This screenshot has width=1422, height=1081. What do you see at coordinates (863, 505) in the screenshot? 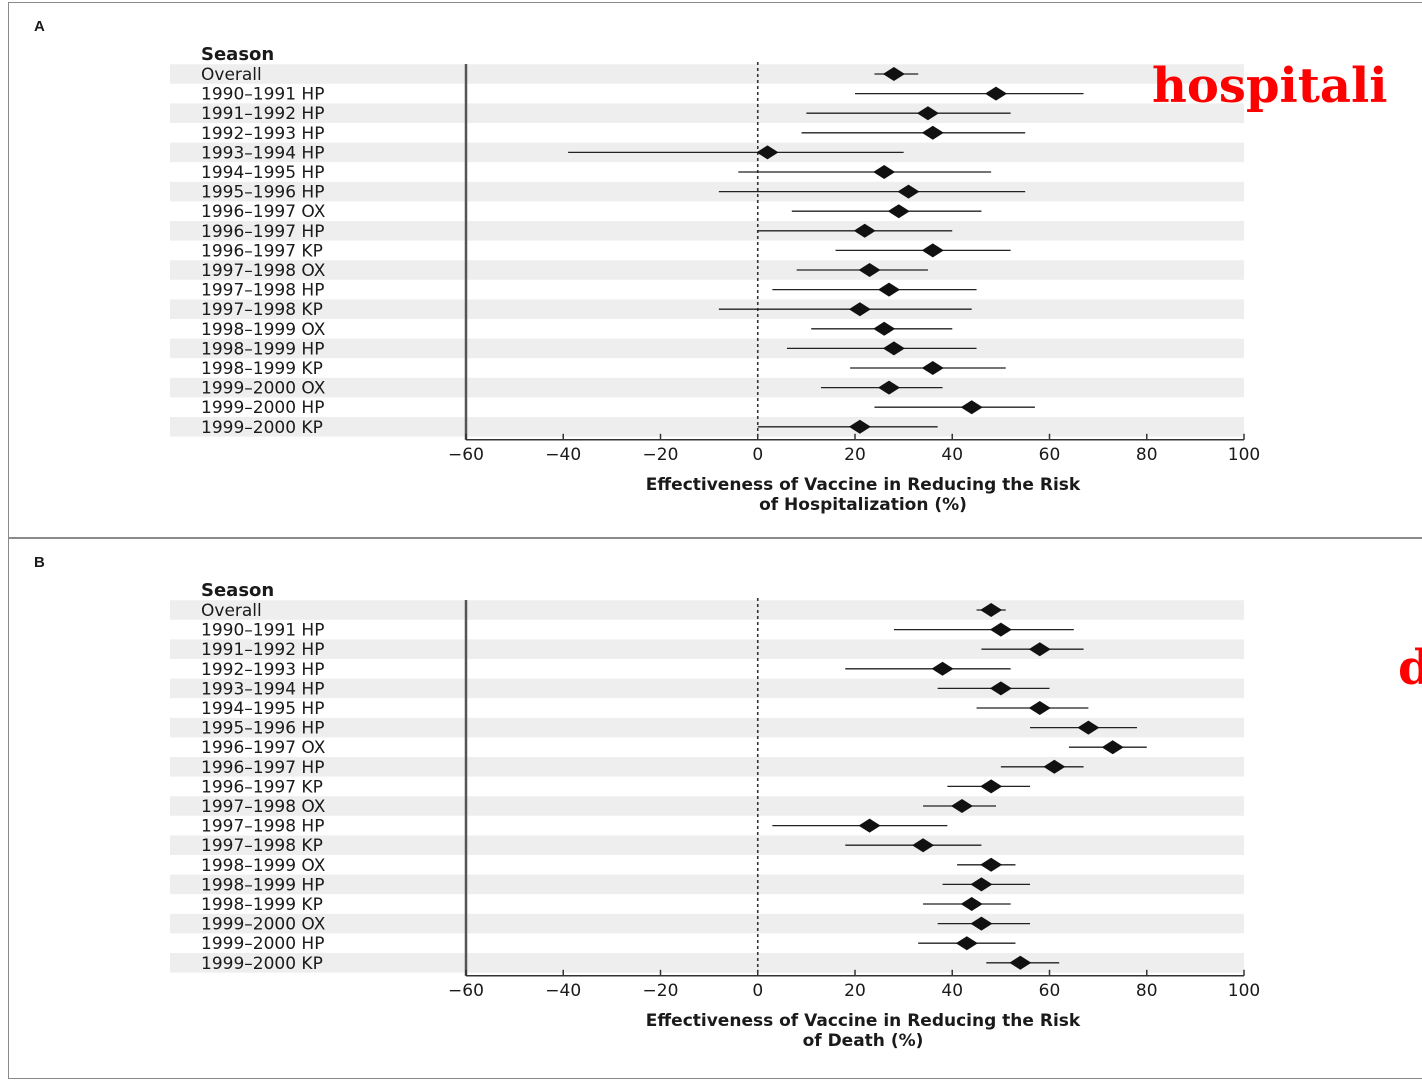
I see `x-axis-label-line2: of Hospitalization (%)` at bounding box center [863, 505].